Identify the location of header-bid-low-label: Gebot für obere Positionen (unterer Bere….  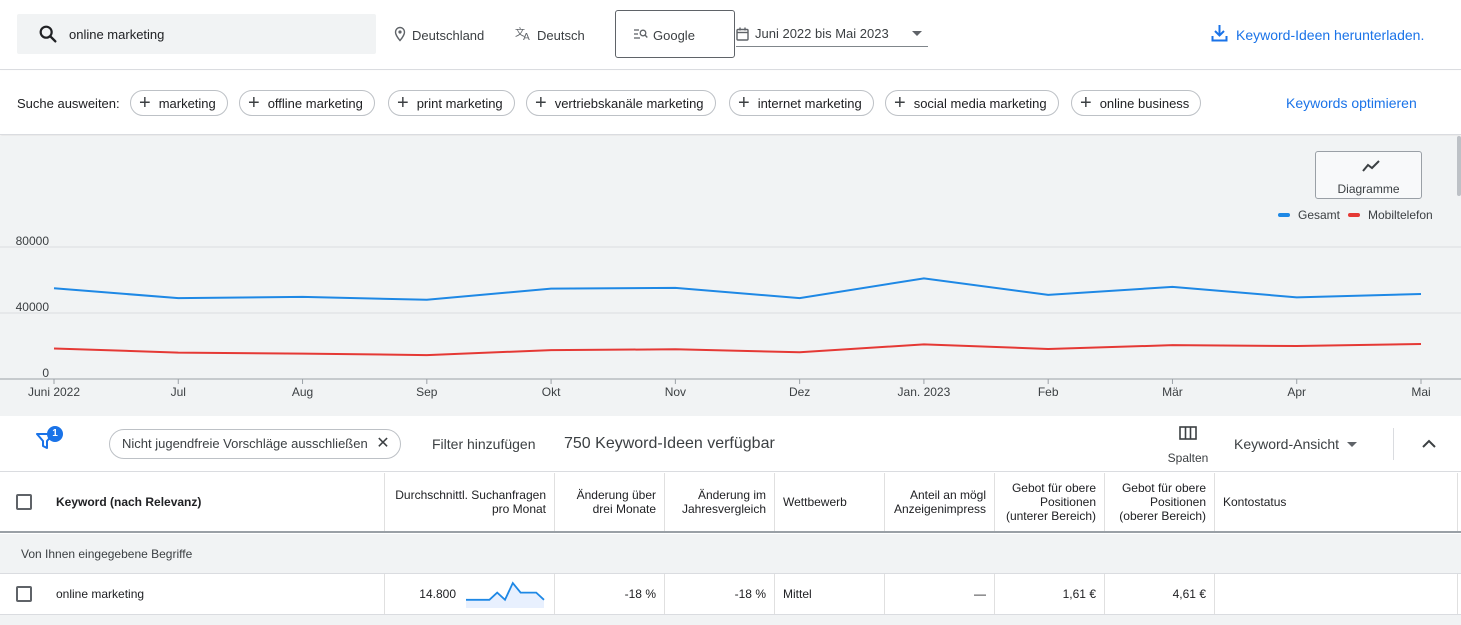
(1050, 502).